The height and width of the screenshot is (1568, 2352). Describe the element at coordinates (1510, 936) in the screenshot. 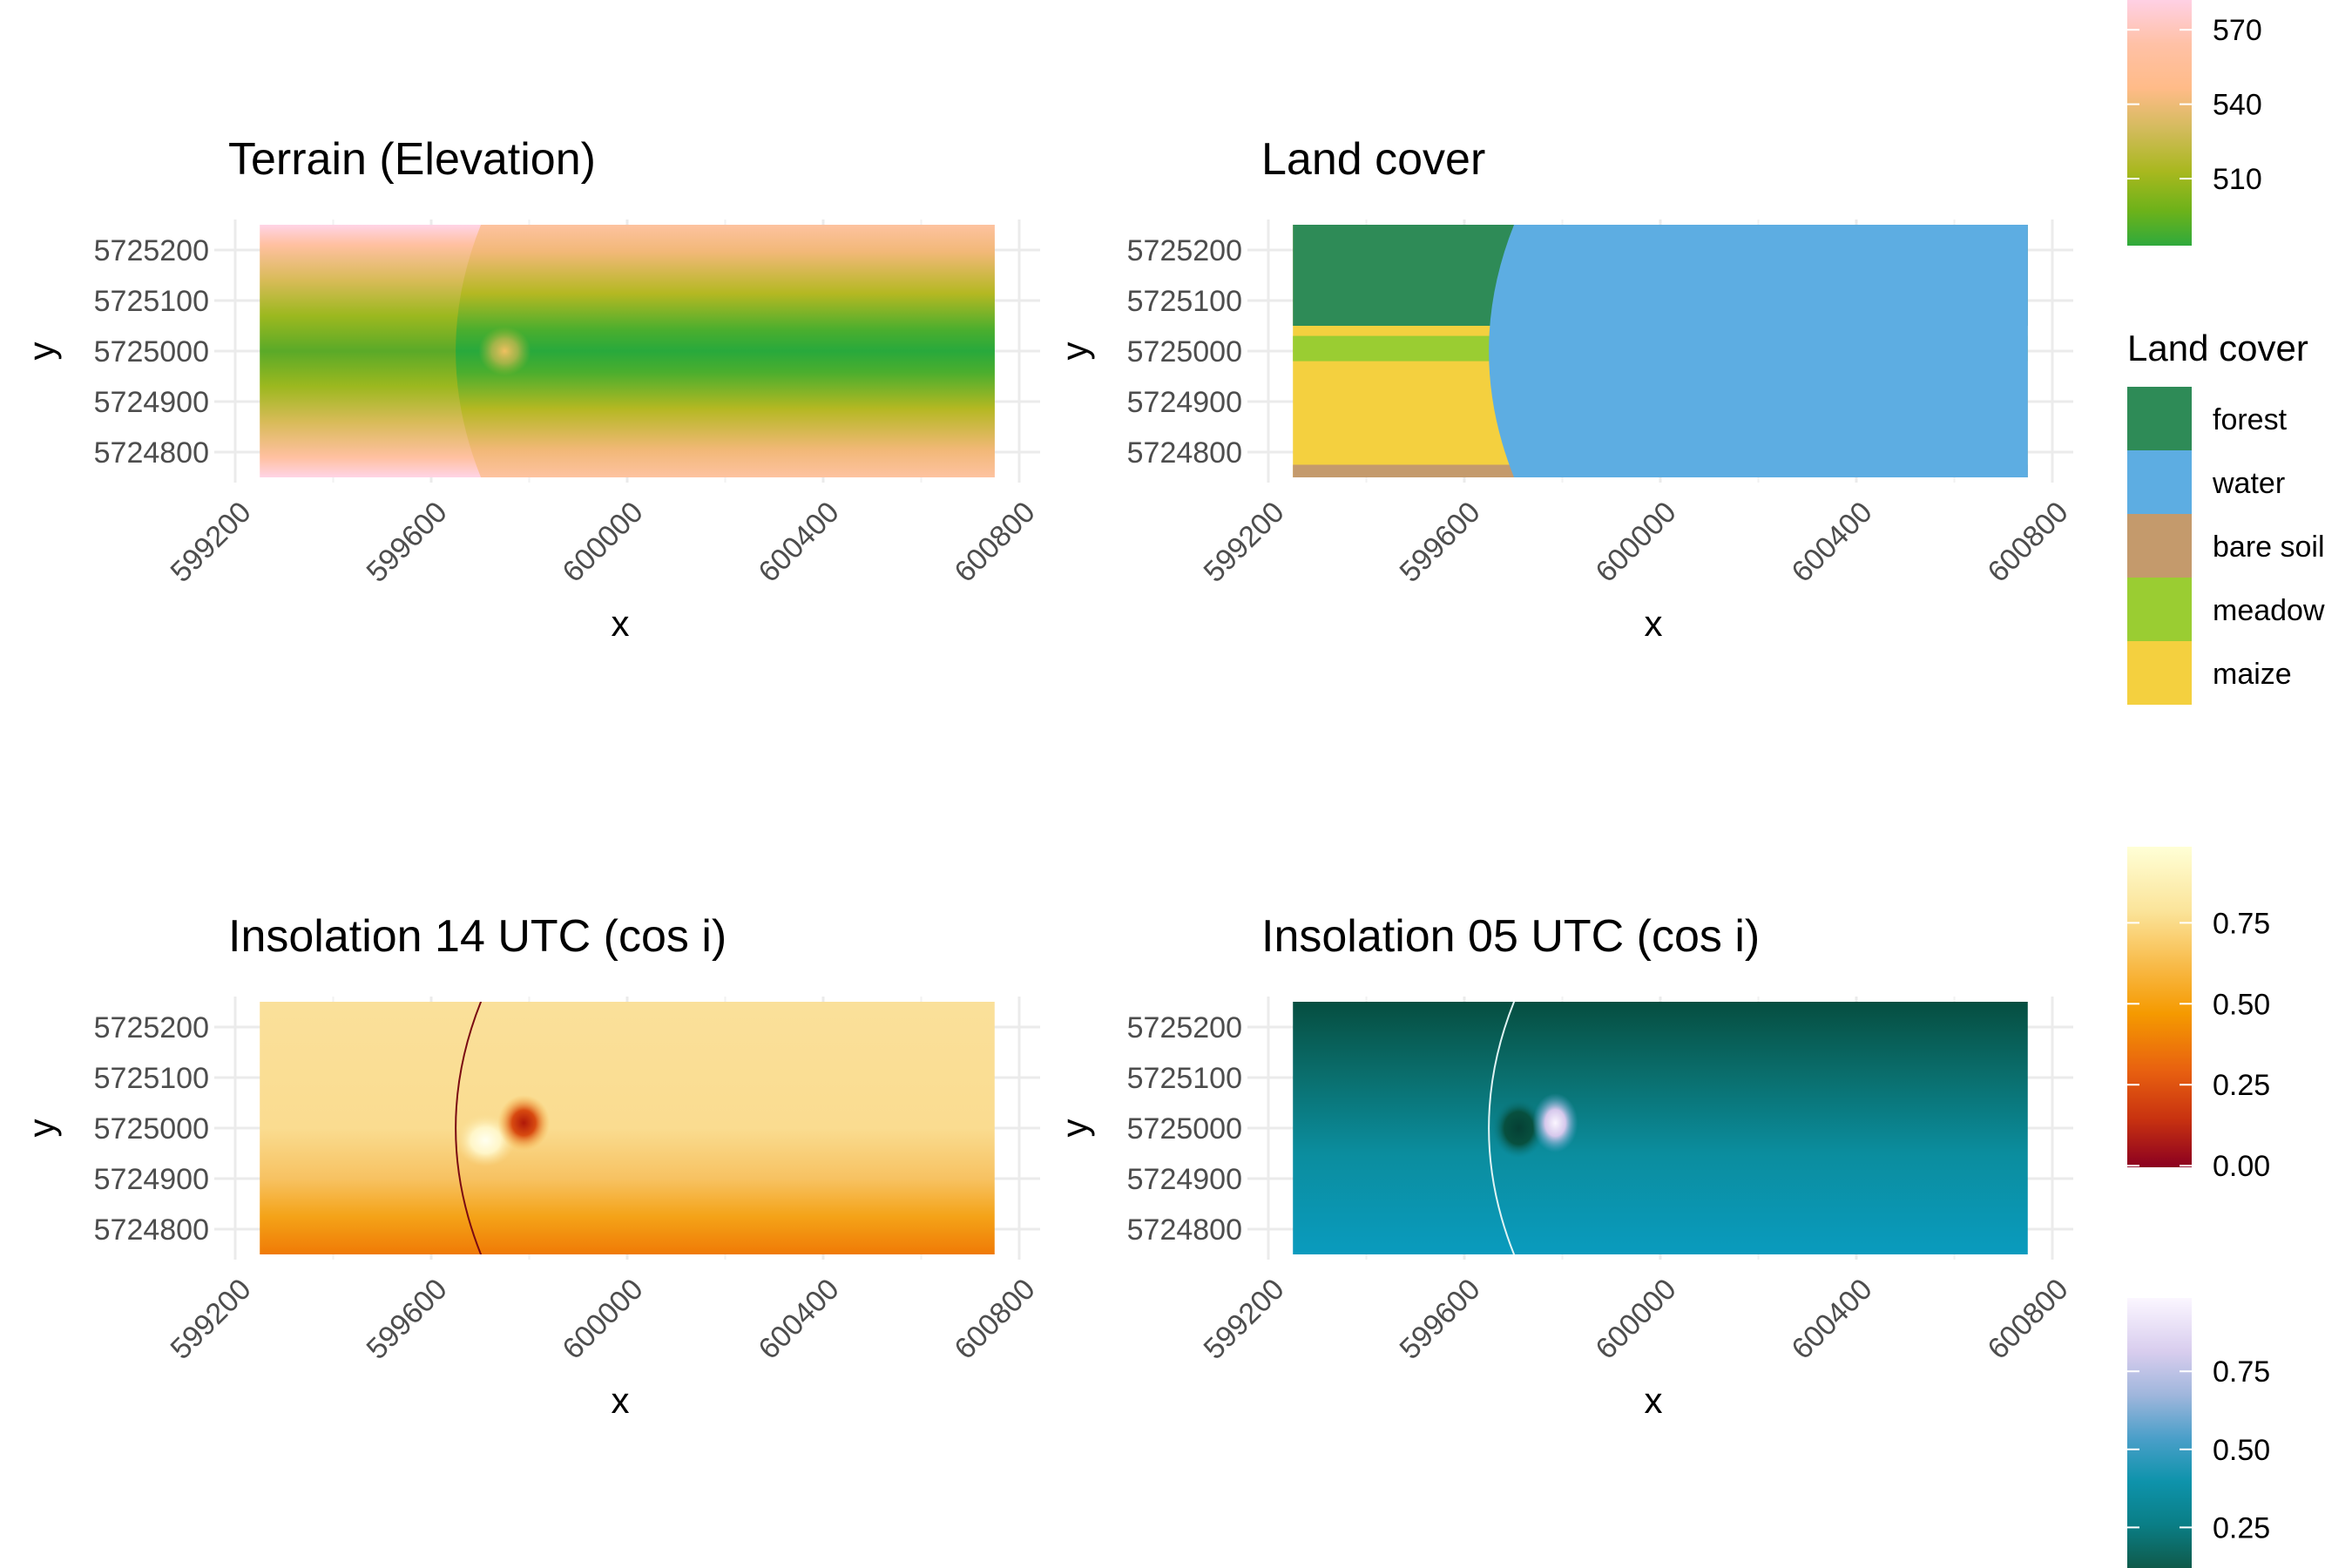

I see `panel-title: Insolation 05 UTC (cos i)` at that location.